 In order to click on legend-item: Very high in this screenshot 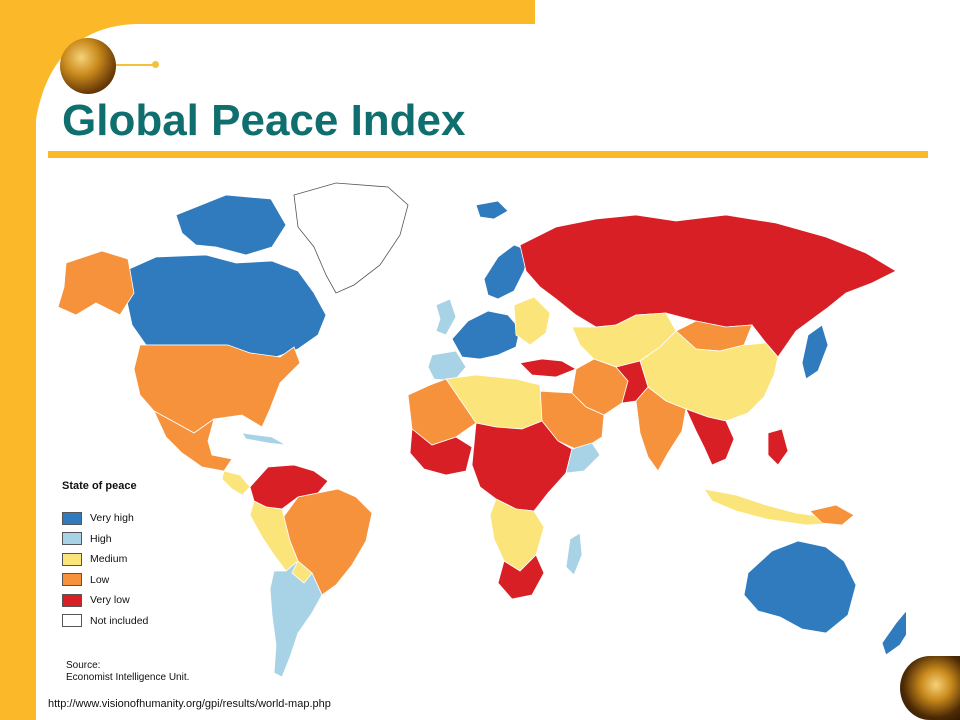, I will do `click(132, 518)`.